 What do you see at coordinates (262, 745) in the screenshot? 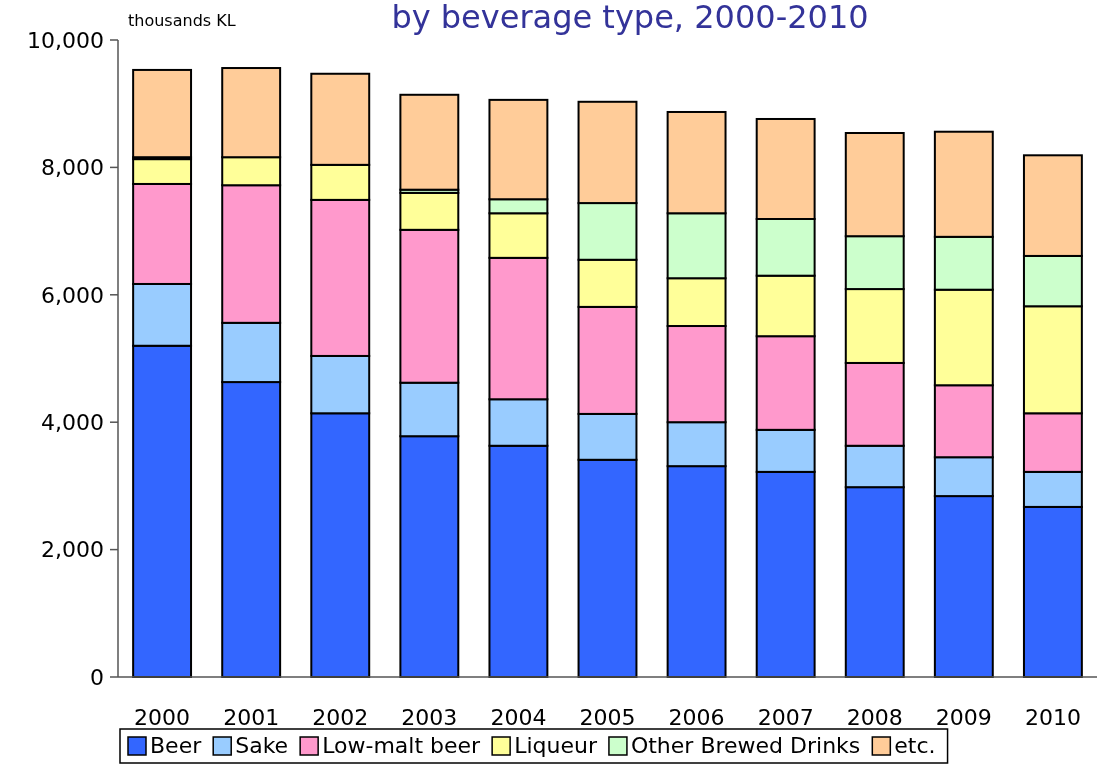
I see `legend-label: Sake` at bounding box center [262, 745].